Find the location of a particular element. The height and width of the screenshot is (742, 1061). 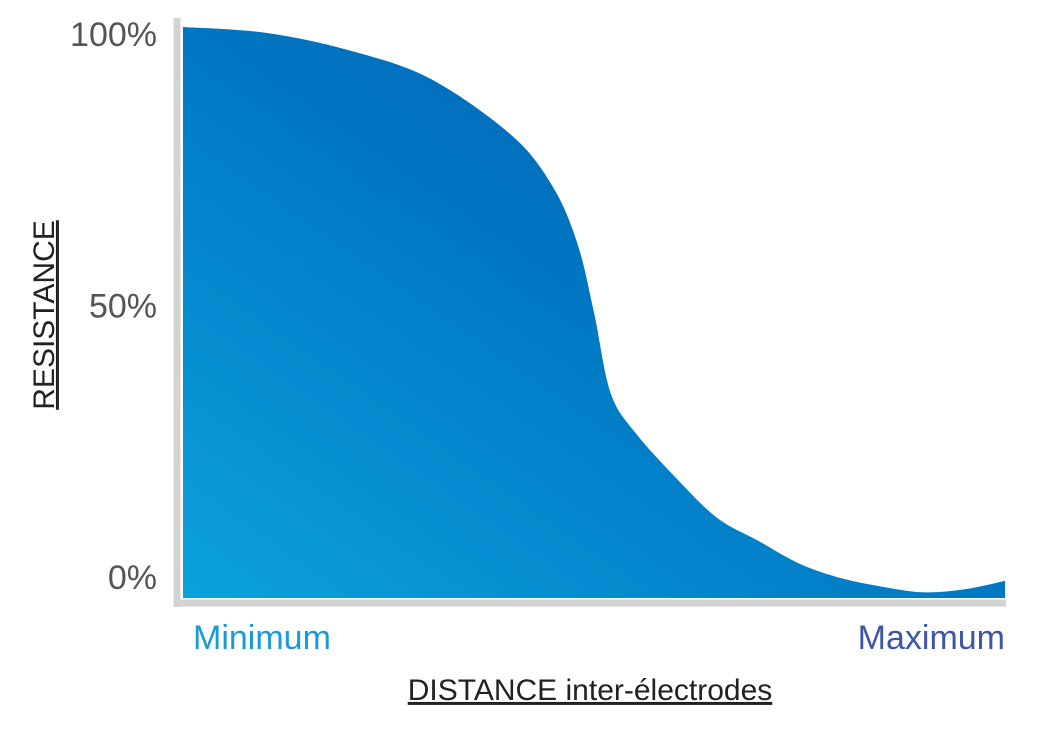

x-tick-label: Minimum is located at coordinates (262, 638).